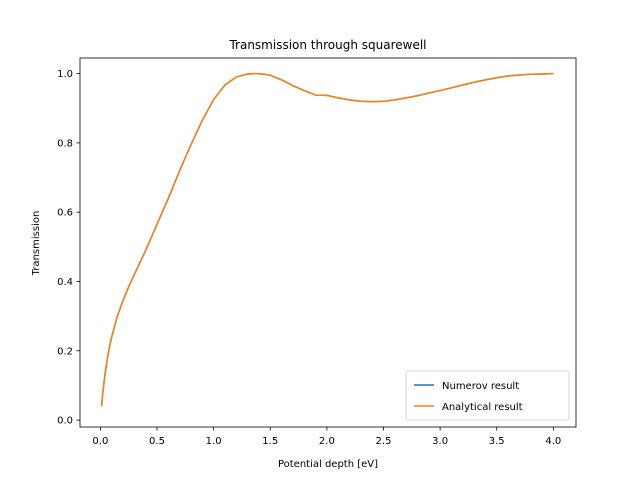 This screenshot has width=640, height=479. What do you see at coordinates (327, 441) in the screenshot?
I see `x-tick-label: 2.0` at bounding box center [327, 441].